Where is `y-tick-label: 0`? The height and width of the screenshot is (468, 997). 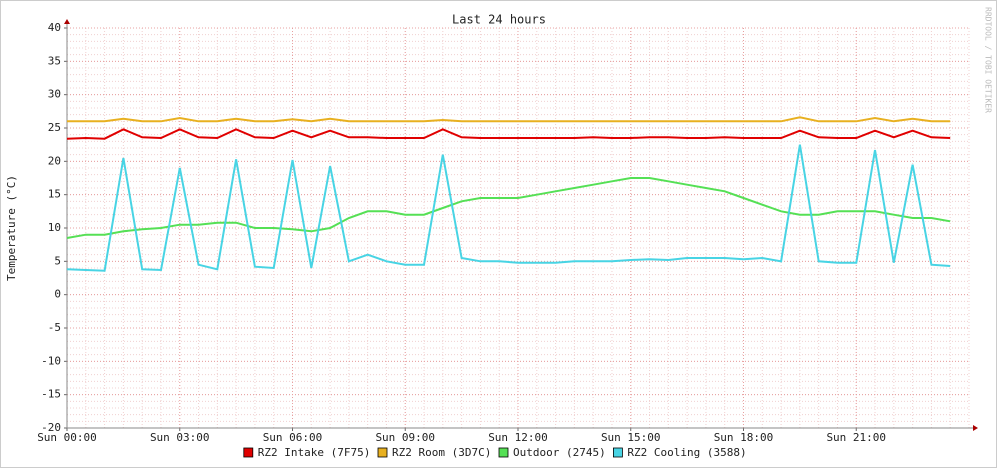 y-tick-label: 0 is located at coordinates (57, 294).